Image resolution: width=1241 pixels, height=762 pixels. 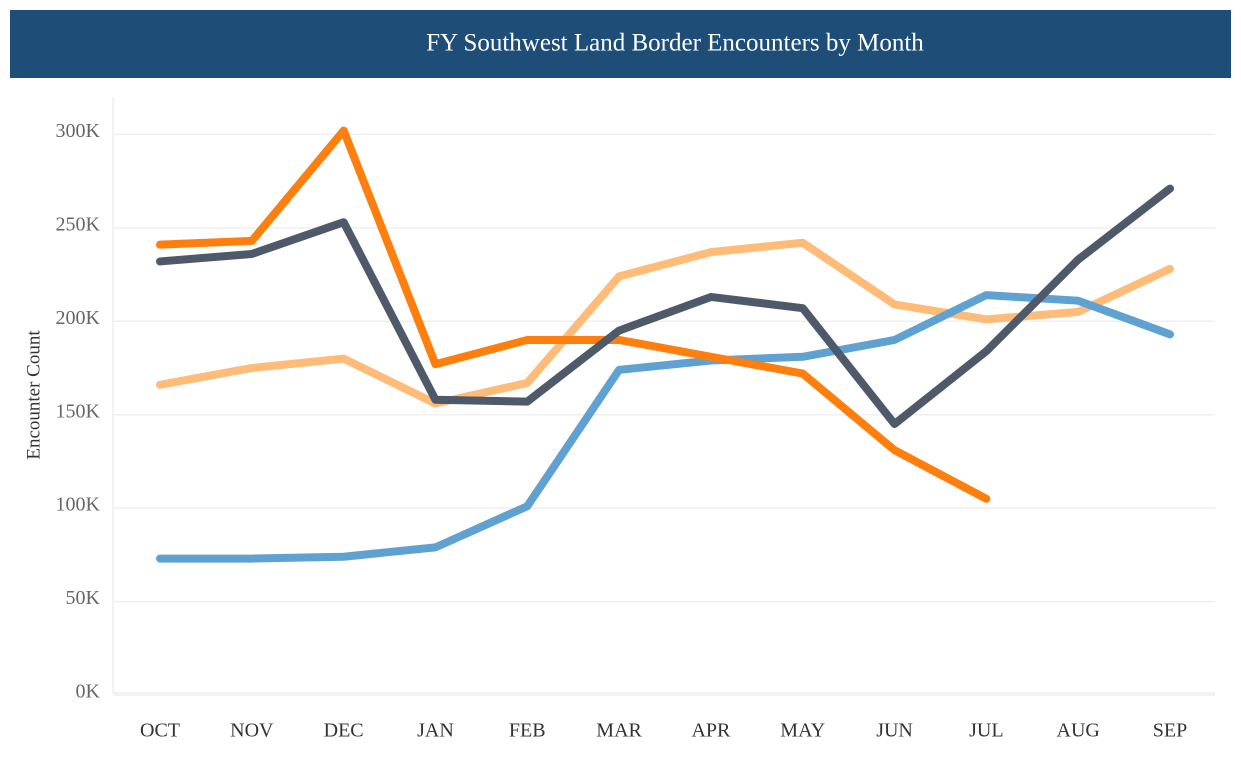 What do you see at coordinates (802, 731) in the screenshot?
I see `x-tick-label: MAY` at bounding box center [802, 731].